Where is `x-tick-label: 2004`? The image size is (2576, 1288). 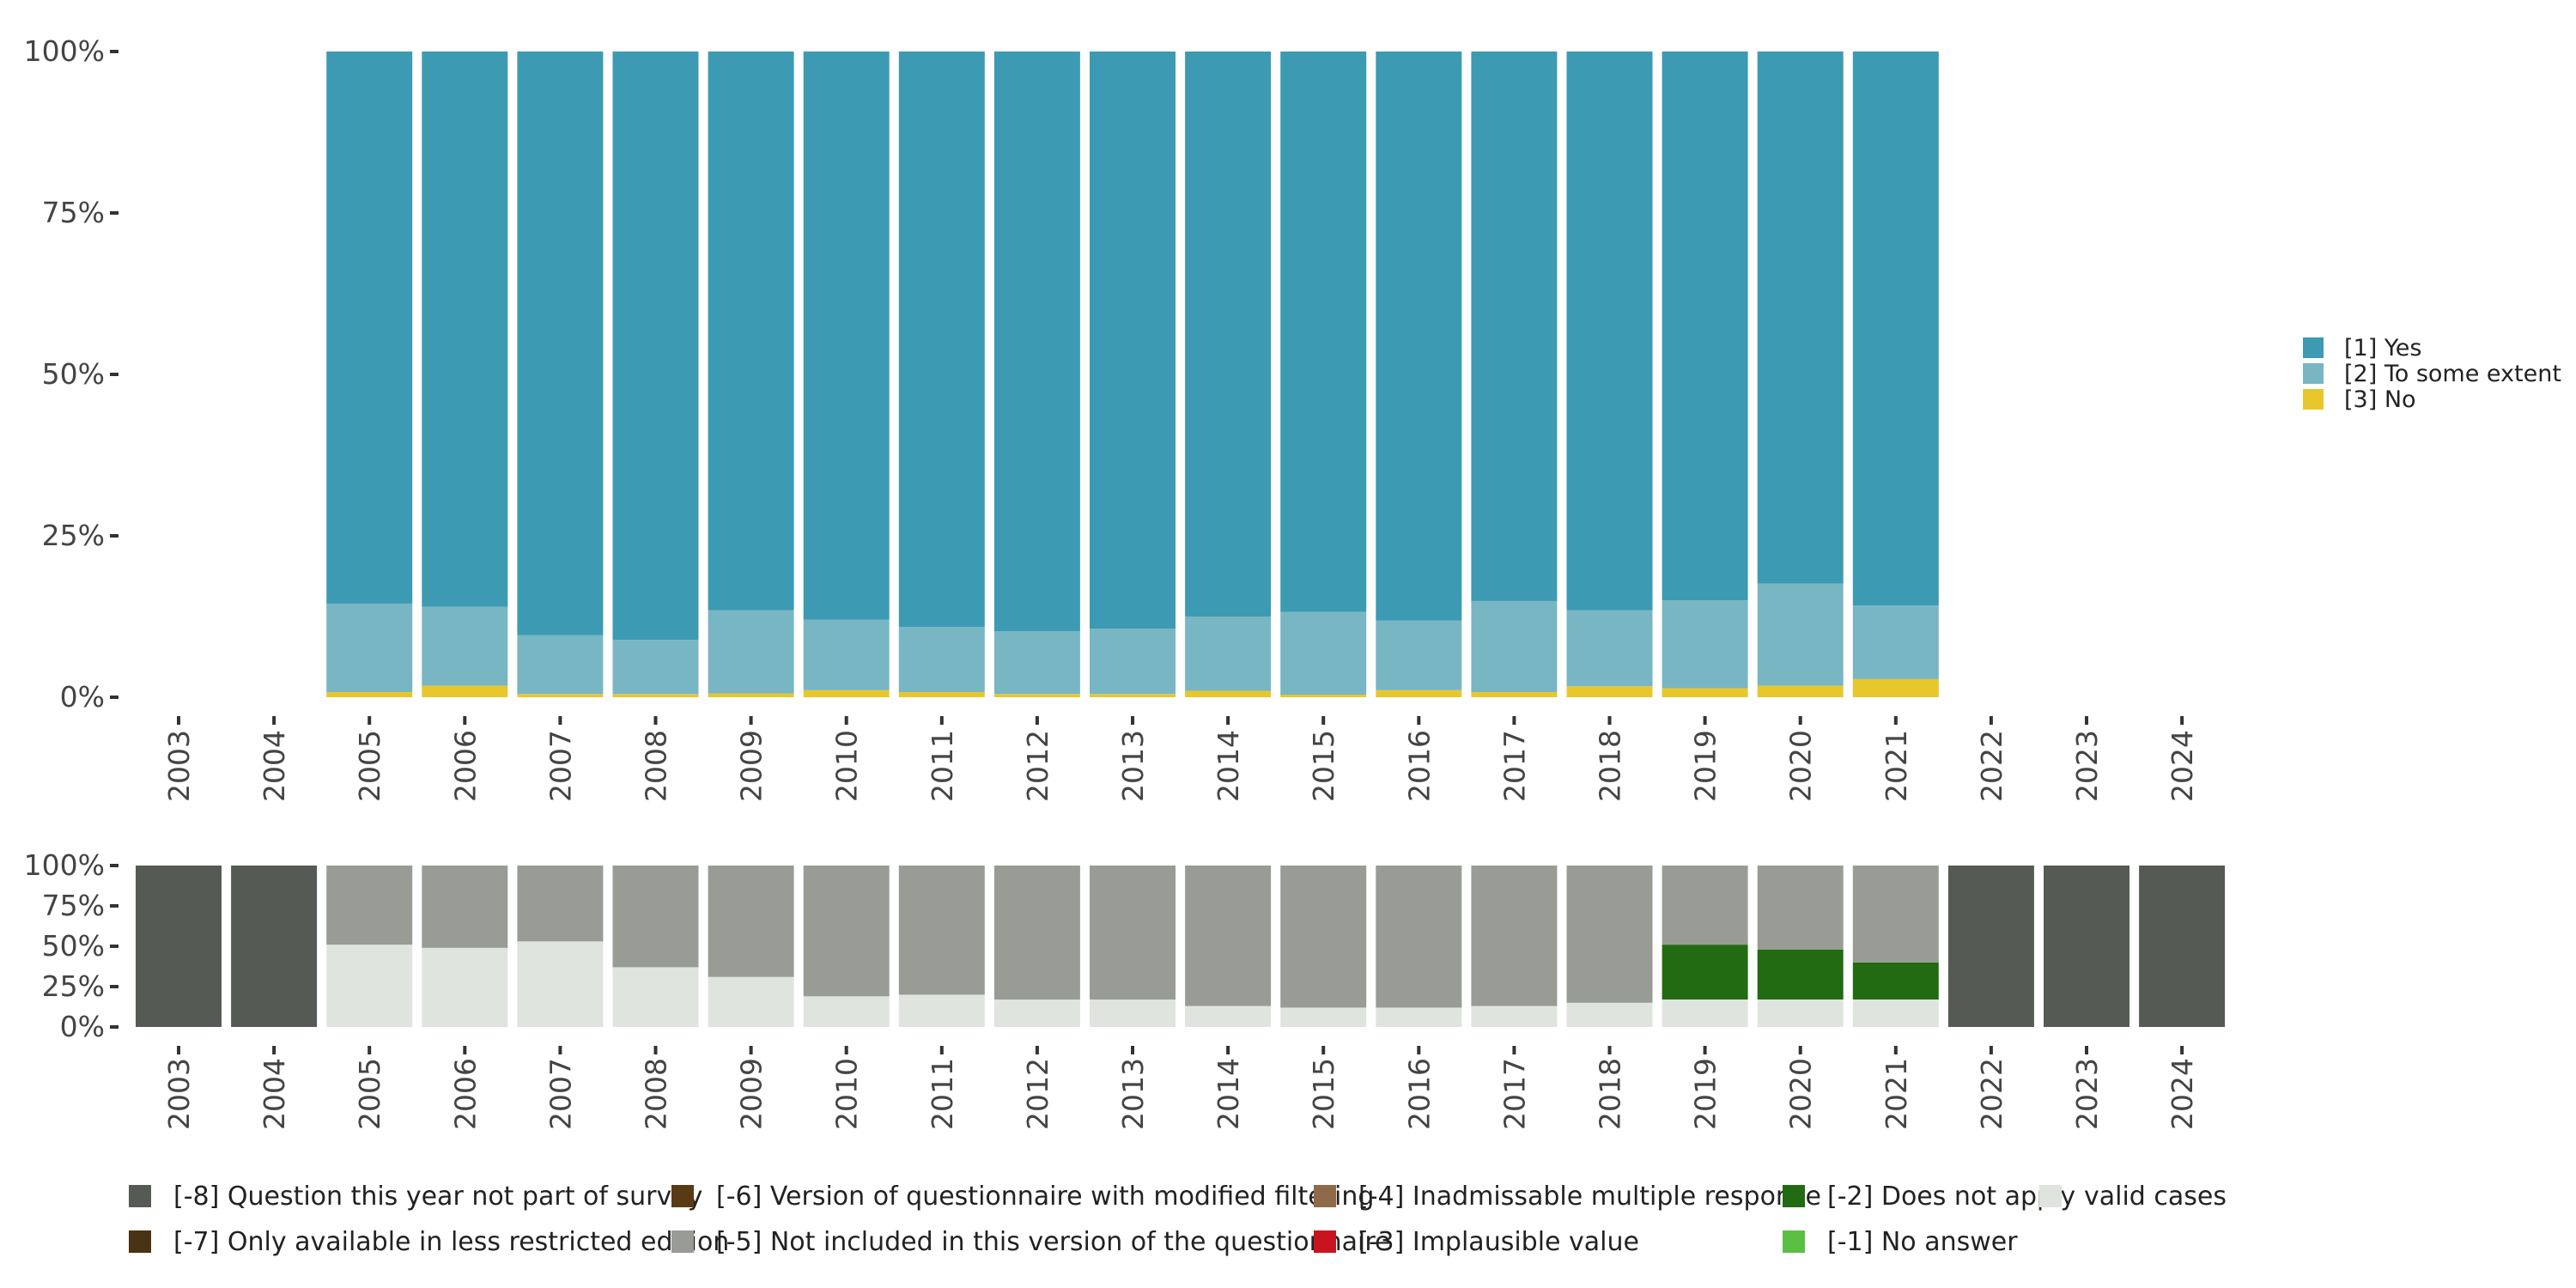 x-tick-label: 2004 is located at coordinates (274, 766).